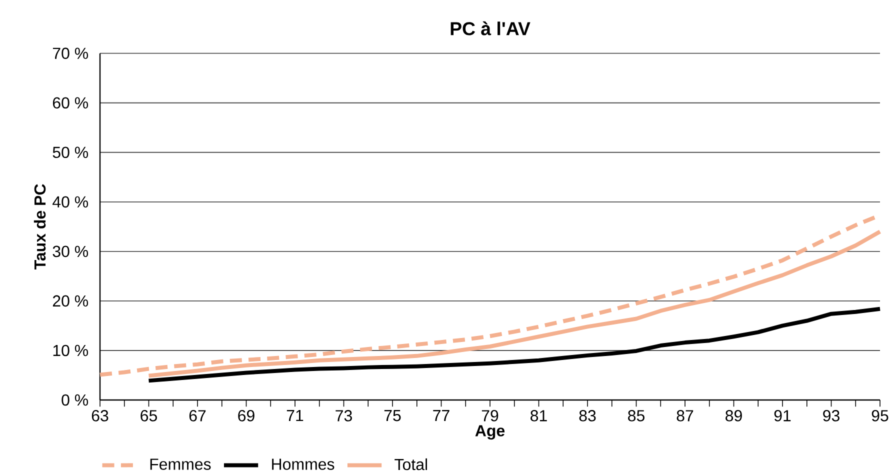  What do you see at coordinates (295, 416) in the screenshot?
I see `x-tick-label: 71` at bounding box center [295, 416].